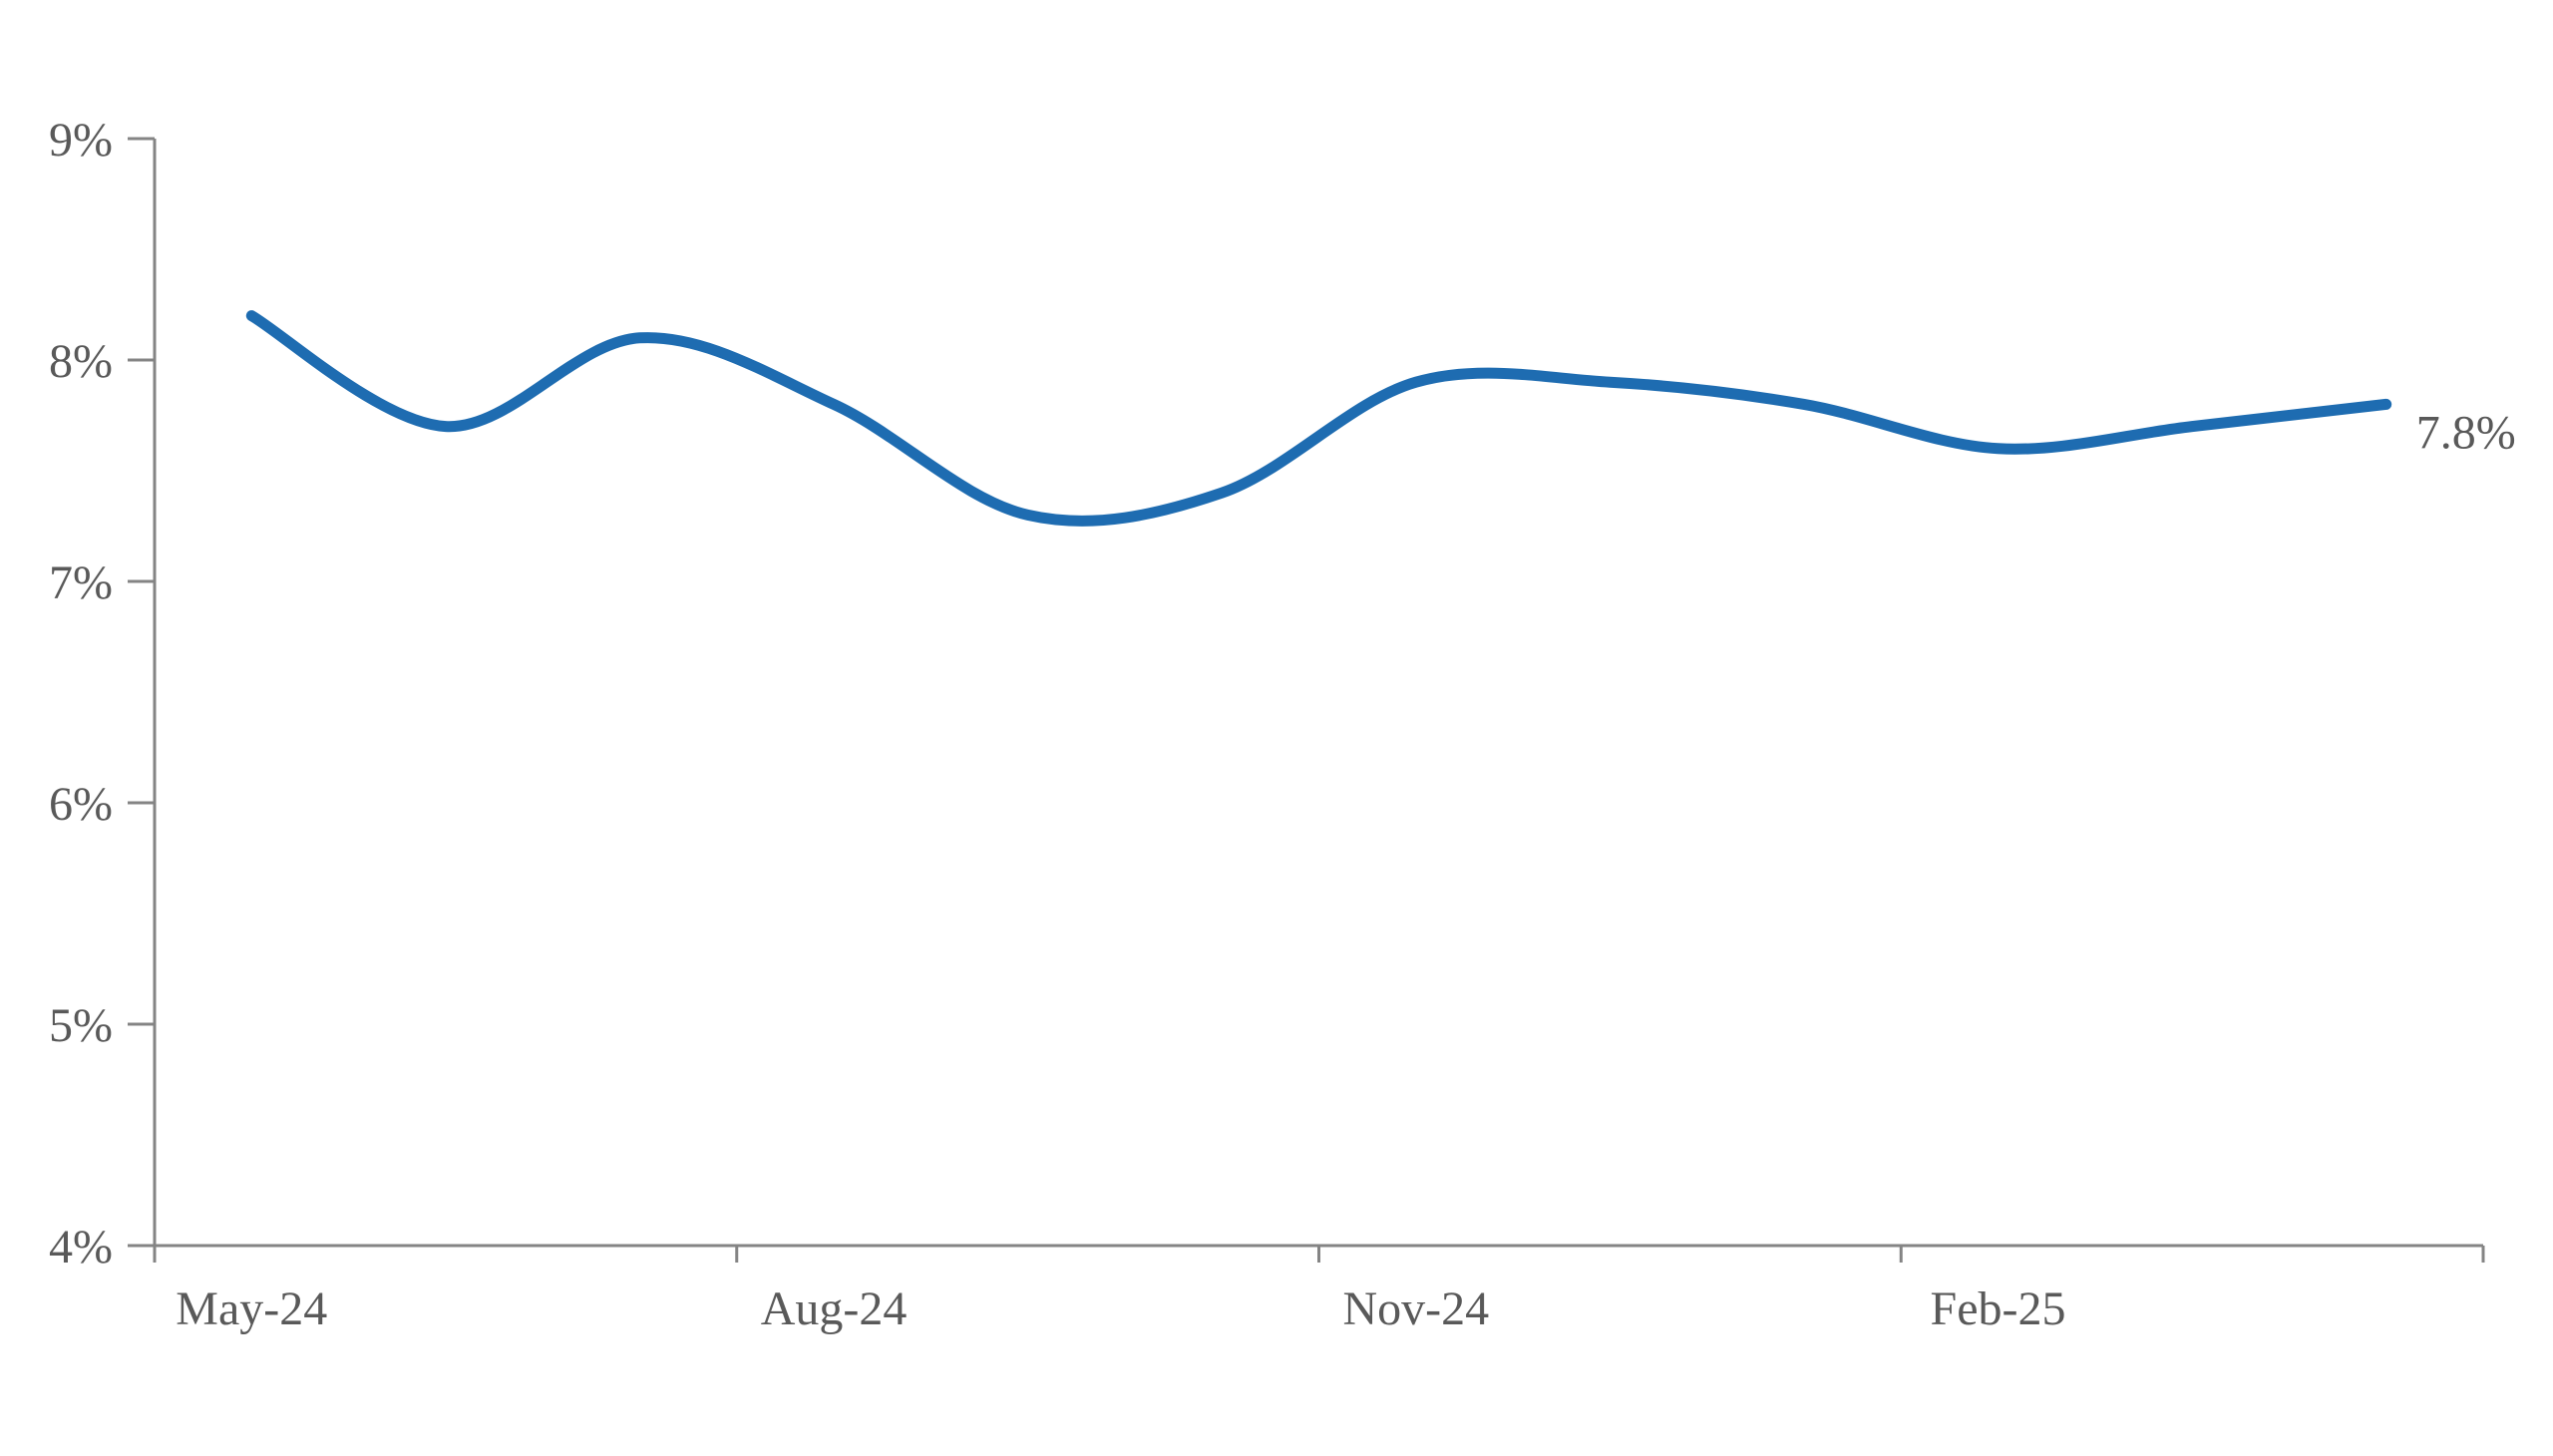 Image resolution: width=2553 pixels, height=1456 pixels. I want to click on data-series, so click(1319, 418).